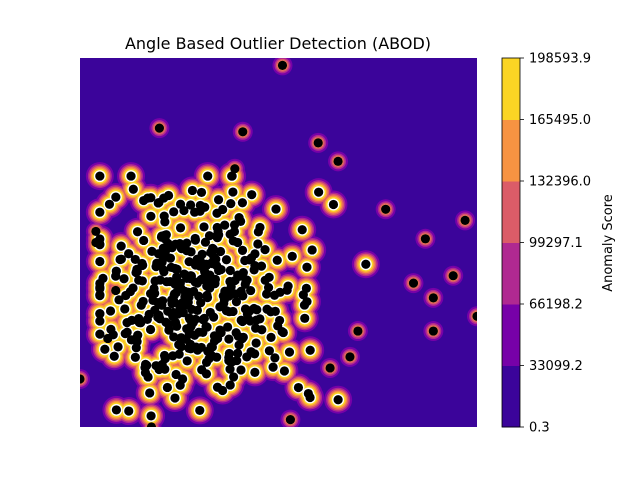 The width and height of the screenshot is (640, 480). What do you see at coordinates (608, 243) in the screenshot?
I see `colorbar-label: Anomaly Score` at bounding box center [608, 243].